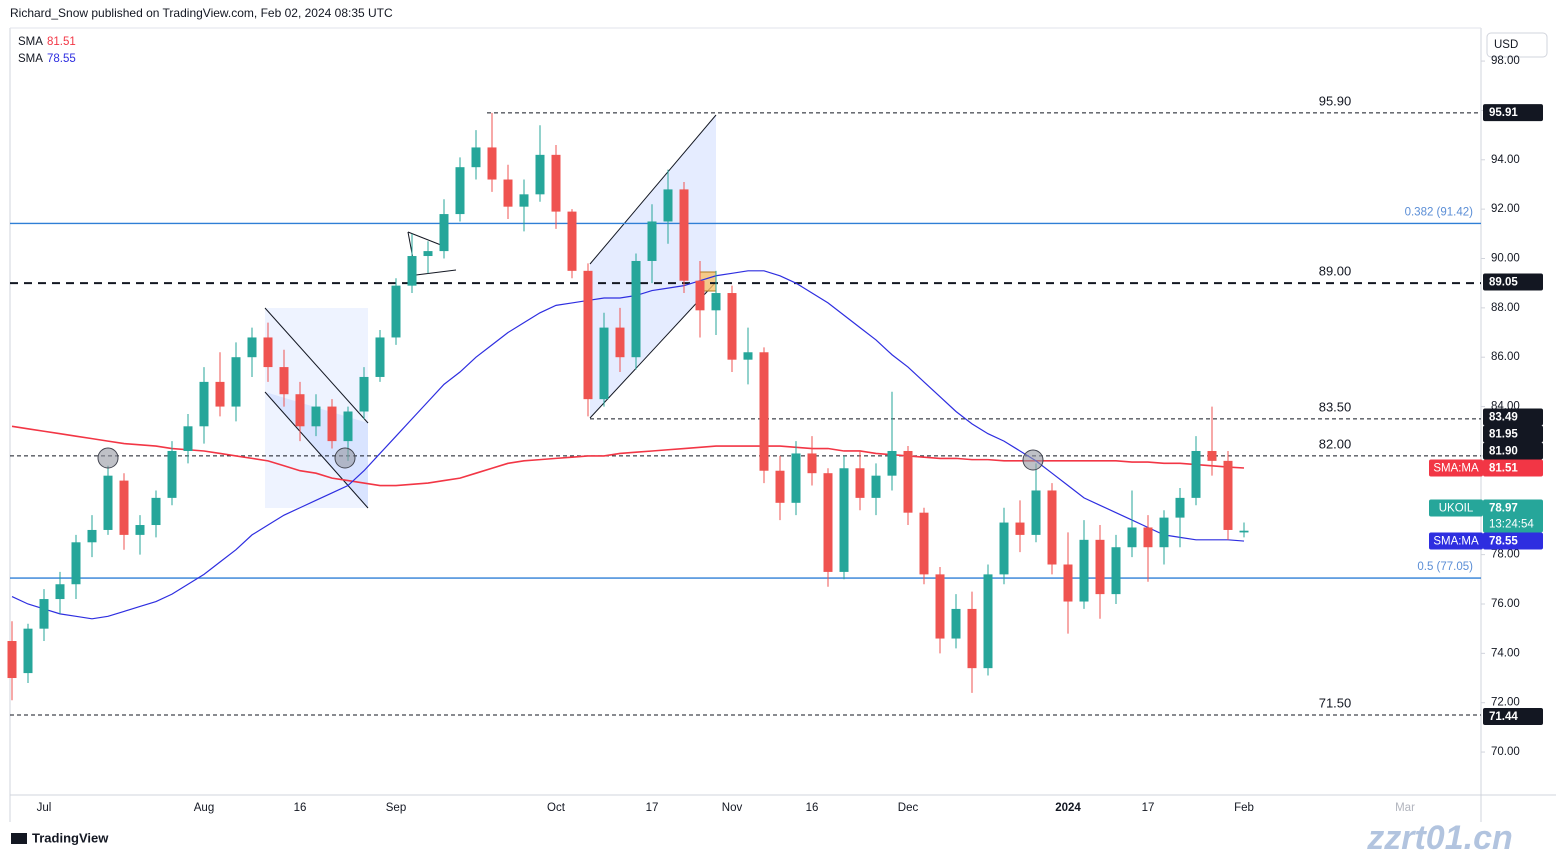  What do you see at coordinates (1517, 45) in the screenshot?
I see `currency-button` at bounding box center [1517, 45].